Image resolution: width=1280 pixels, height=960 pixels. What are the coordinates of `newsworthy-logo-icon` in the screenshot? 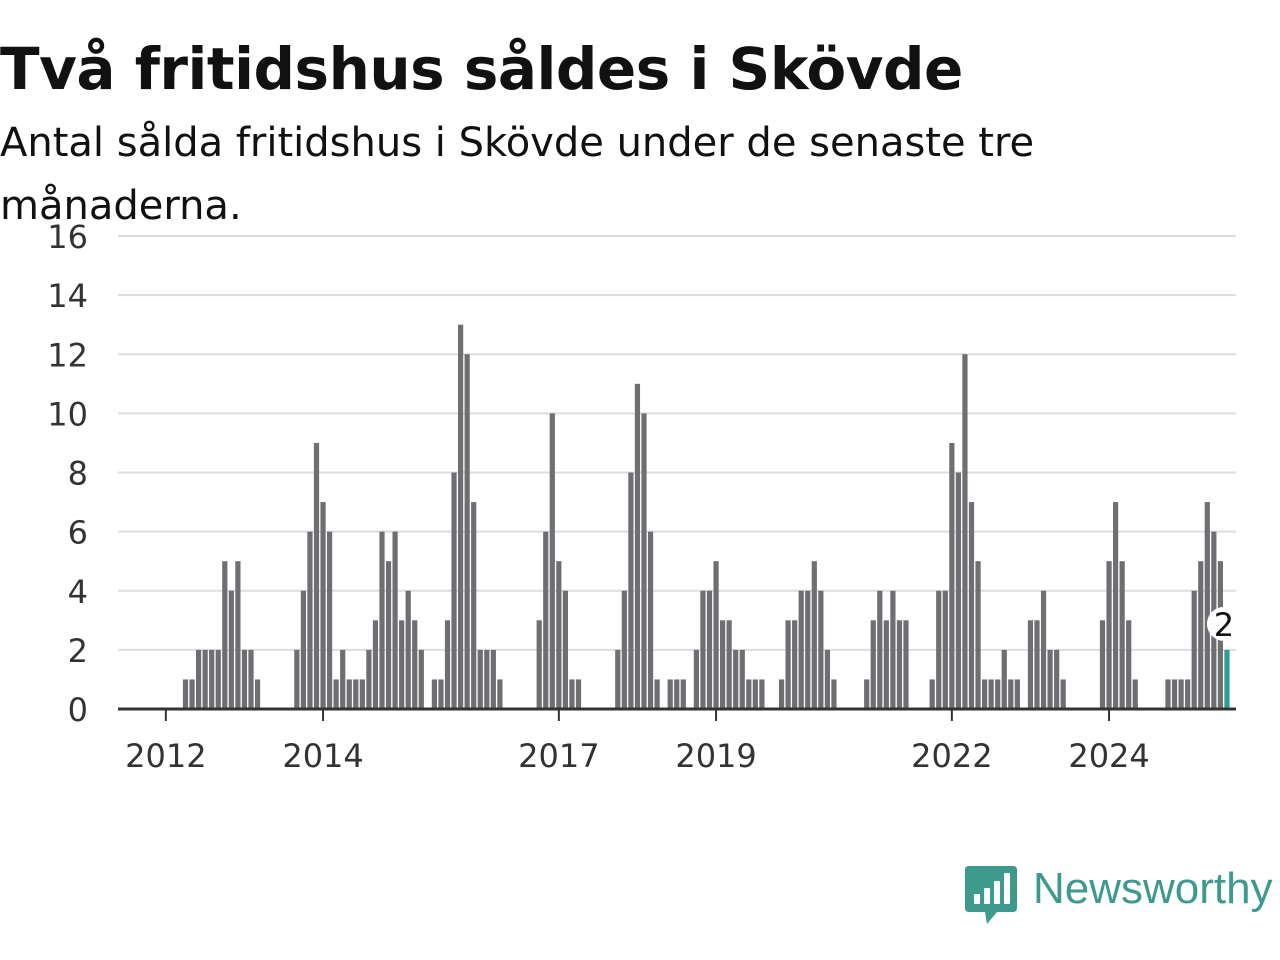 It's located at (991, 895).